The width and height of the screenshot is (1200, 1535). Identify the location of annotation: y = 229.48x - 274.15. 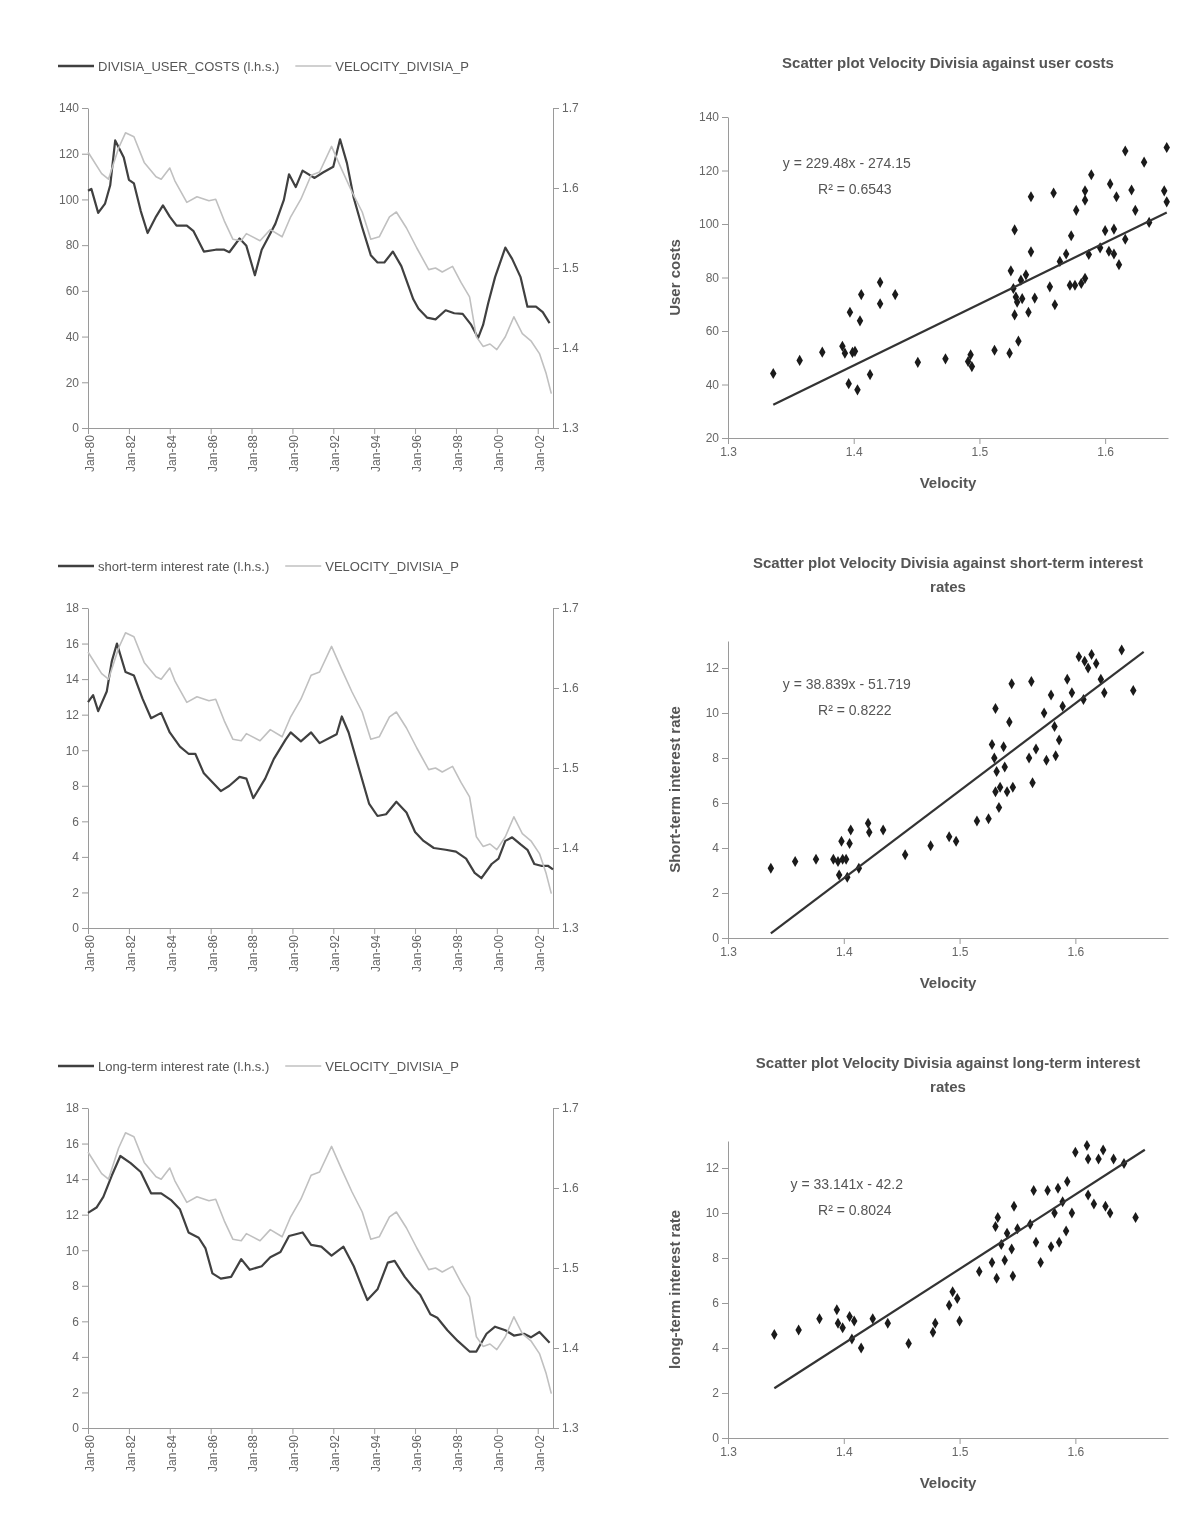
(847, 163).